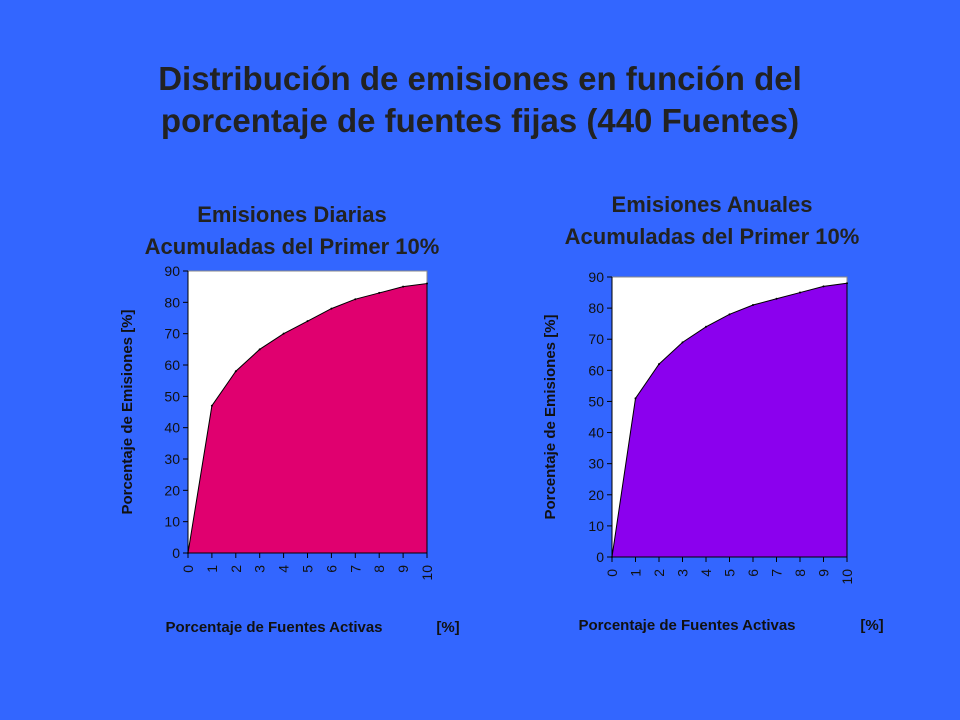  What do you see at coordinates (172, 334) in the screenshot?
I see `daily-y-tick-label: 70` at bounding box center [172, 334].